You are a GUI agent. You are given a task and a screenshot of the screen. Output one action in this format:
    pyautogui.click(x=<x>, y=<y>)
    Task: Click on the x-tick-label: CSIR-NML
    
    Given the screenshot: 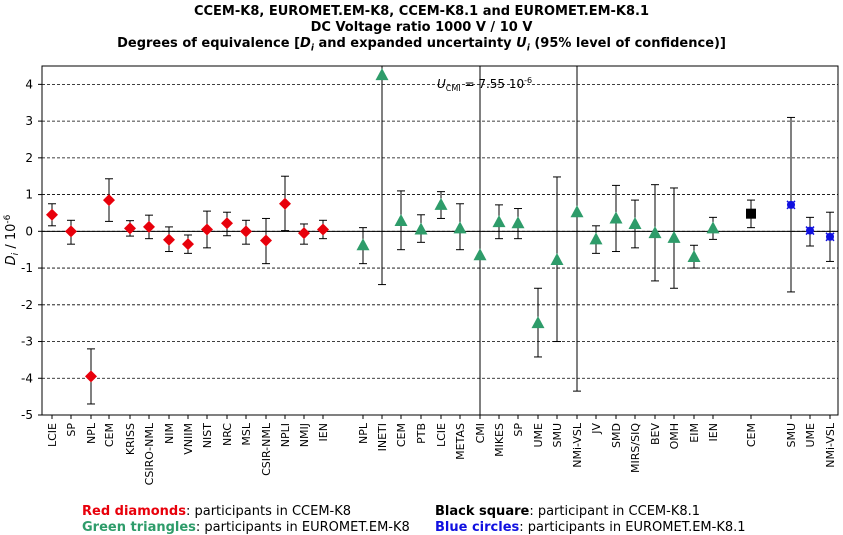 What is the action you would take?
    pyautogui.click(x=266, y=449)
    